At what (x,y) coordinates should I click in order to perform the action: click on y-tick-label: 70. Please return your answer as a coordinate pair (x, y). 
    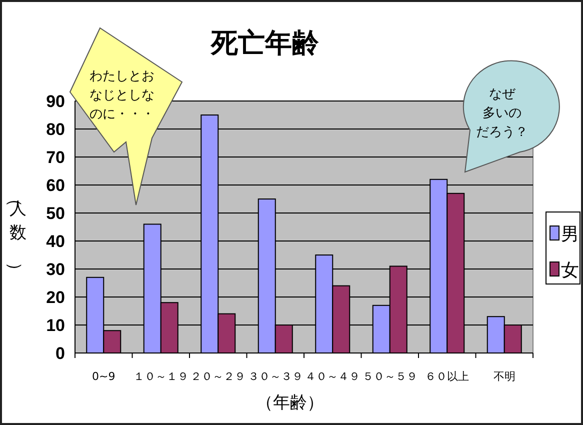
    Looking at the image, I should click on (55, 157).